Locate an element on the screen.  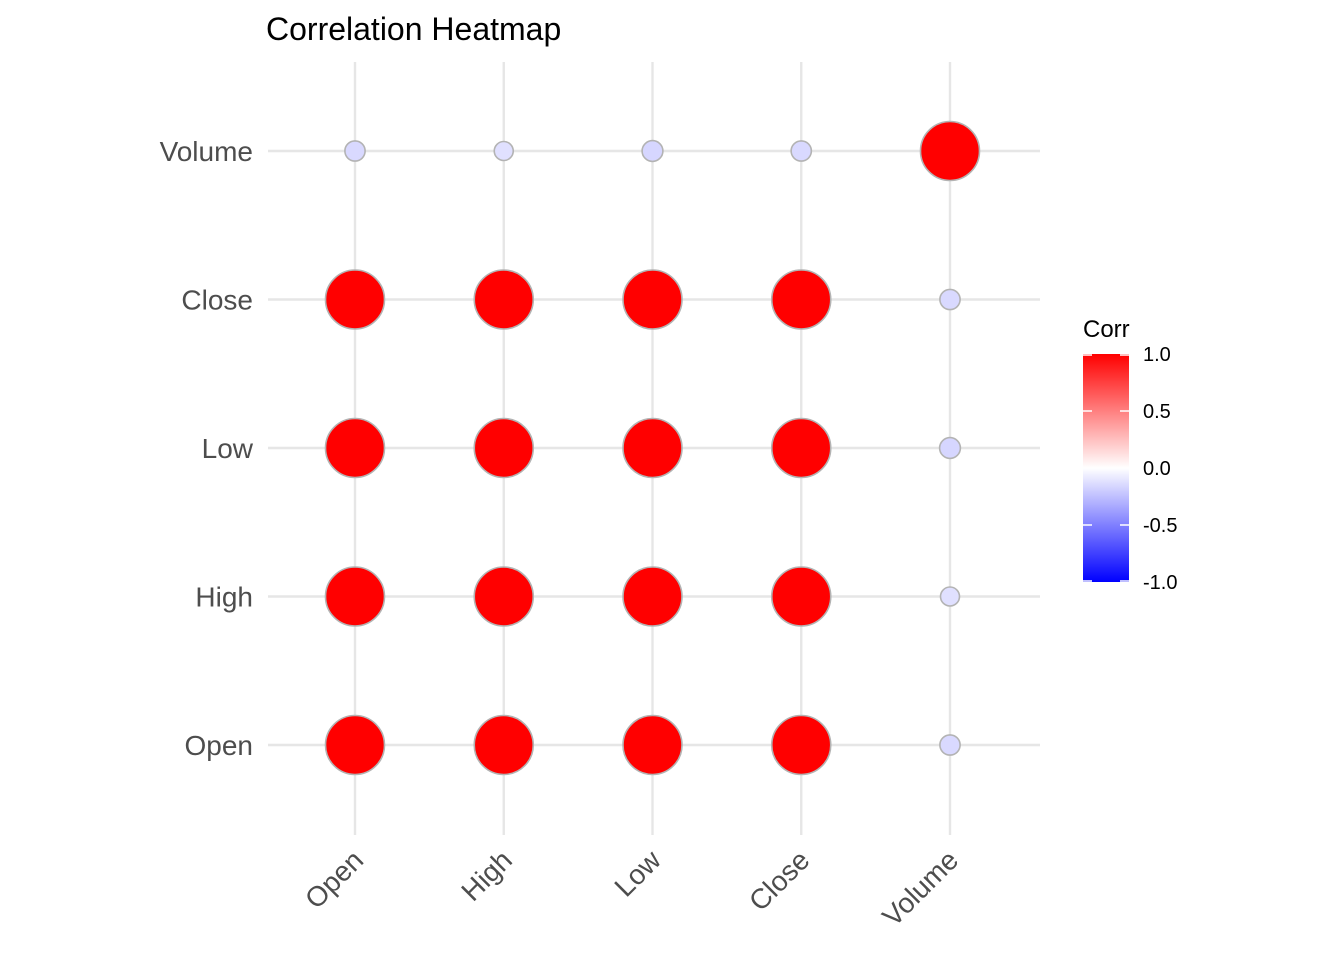
point-open-high is located at coordinates (355, 596).